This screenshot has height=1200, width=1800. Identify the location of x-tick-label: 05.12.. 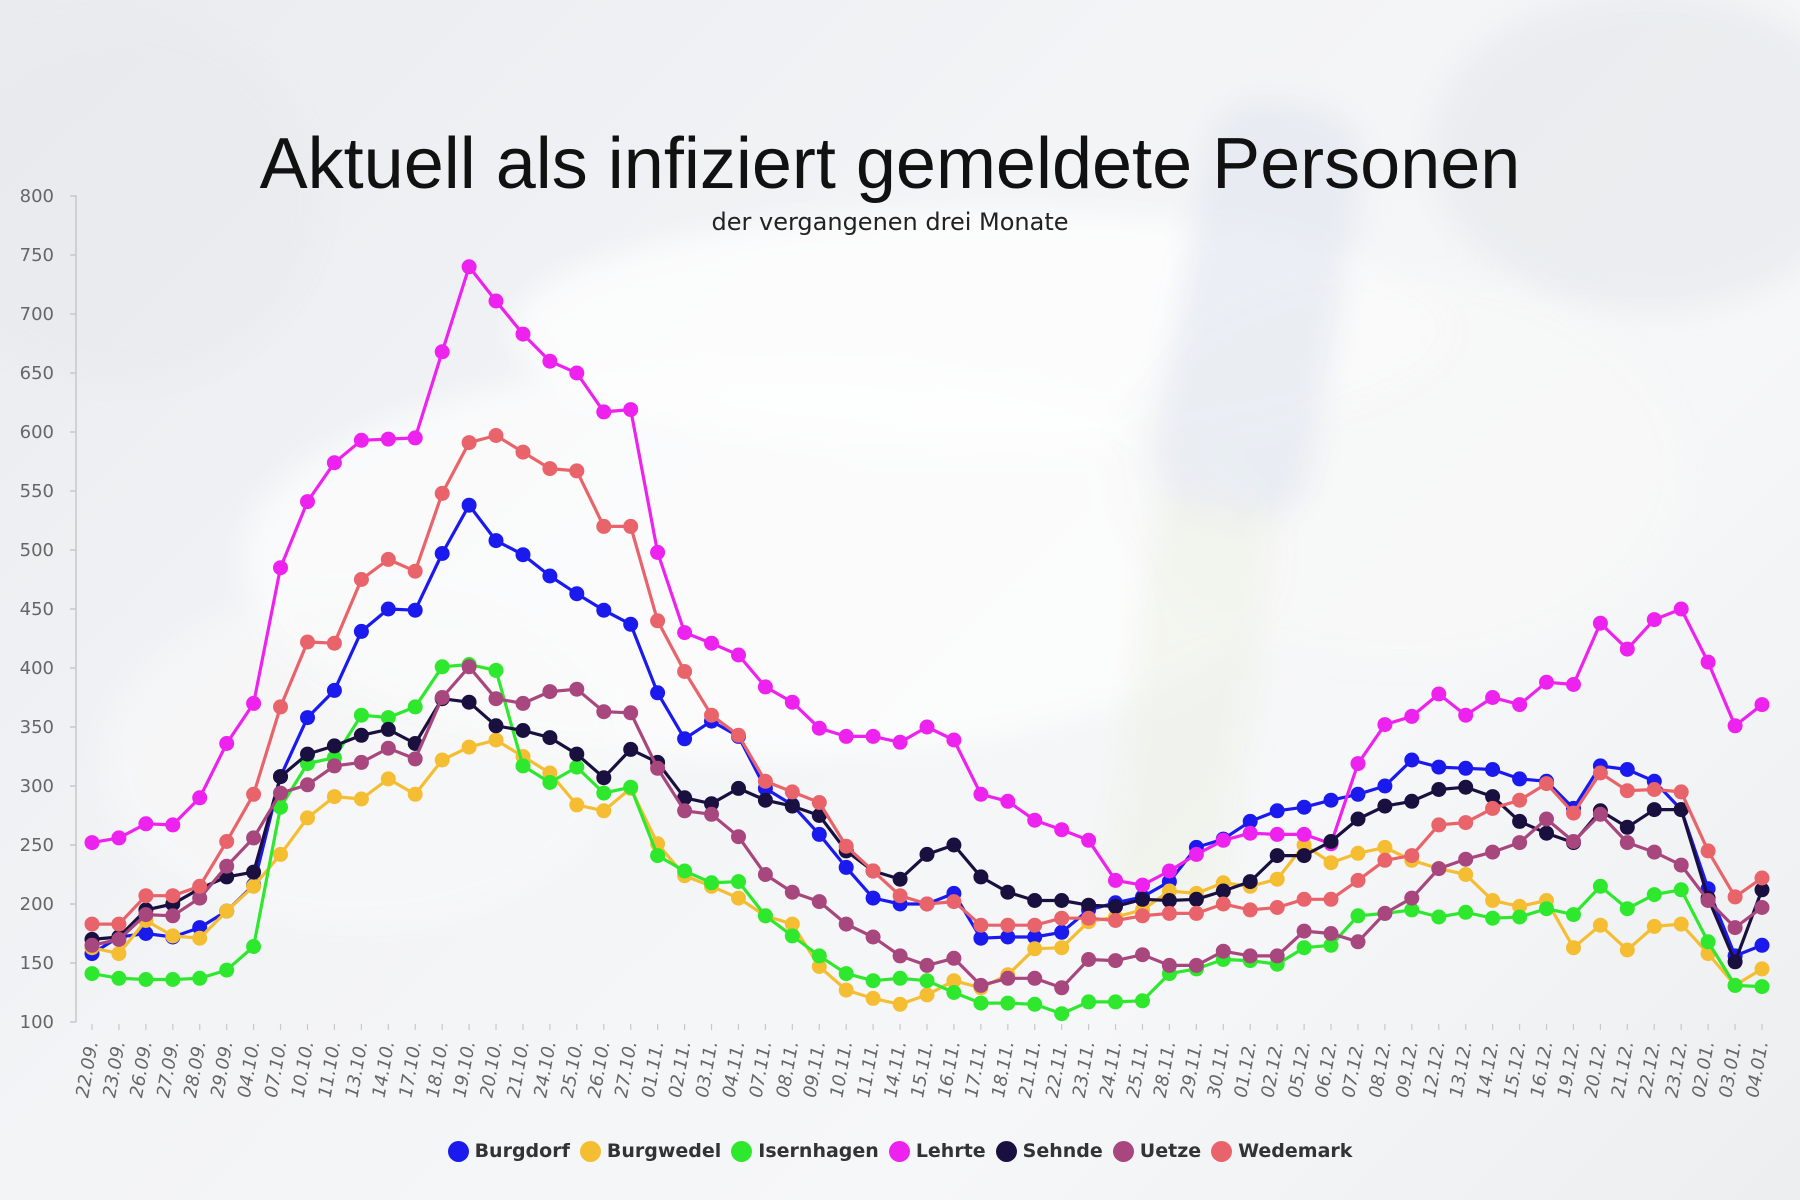
(1299, 1069).